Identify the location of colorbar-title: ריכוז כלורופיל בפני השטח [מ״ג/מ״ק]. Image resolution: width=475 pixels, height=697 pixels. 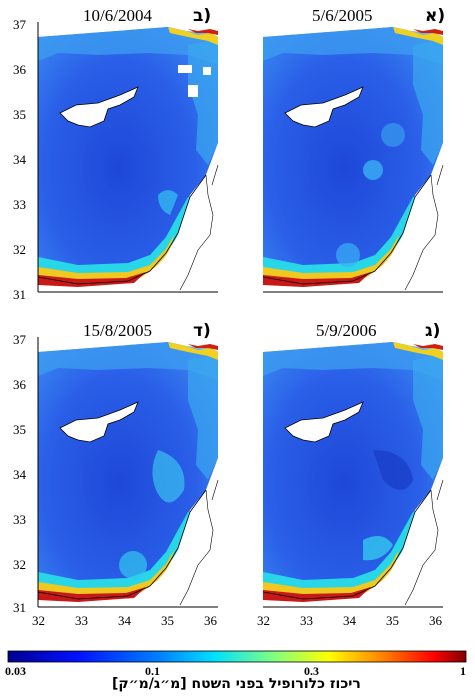
(236, 684).